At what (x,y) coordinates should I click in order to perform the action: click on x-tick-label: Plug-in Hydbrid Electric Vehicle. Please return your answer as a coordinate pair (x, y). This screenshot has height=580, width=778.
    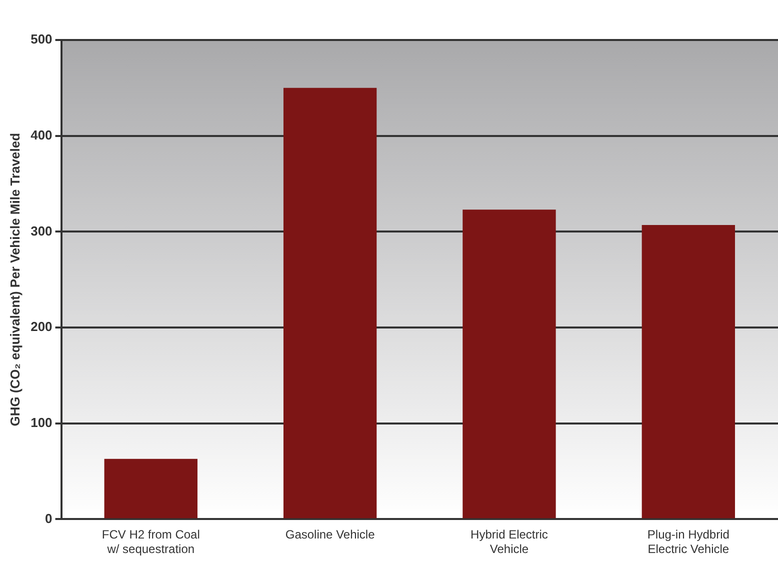
    Looking at the image, I should click on (688, 542).